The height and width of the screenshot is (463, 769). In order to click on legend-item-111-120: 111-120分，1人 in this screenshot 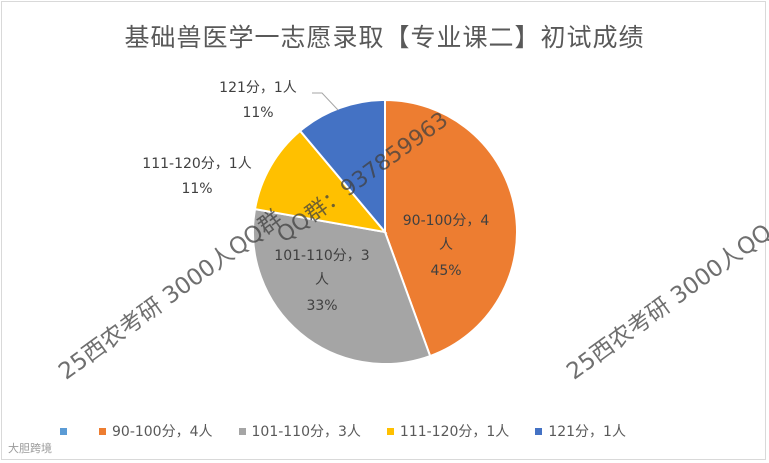, I will do `click(448, 431)`.